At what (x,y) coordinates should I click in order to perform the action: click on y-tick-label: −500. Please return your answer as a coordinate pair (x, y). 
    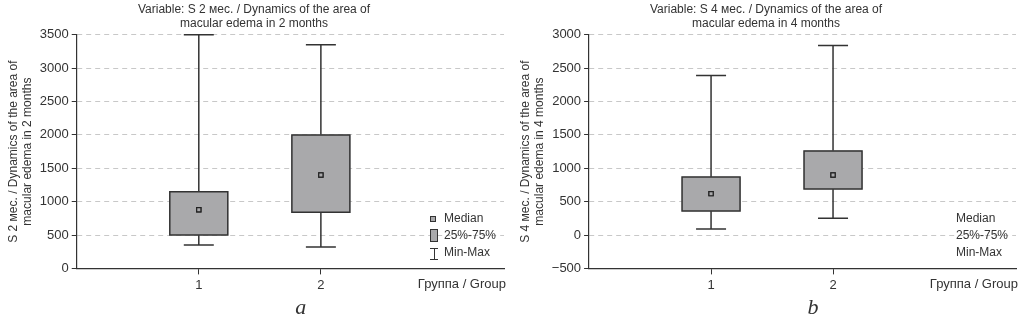
    Looking at the image, I should click on (566, 267).